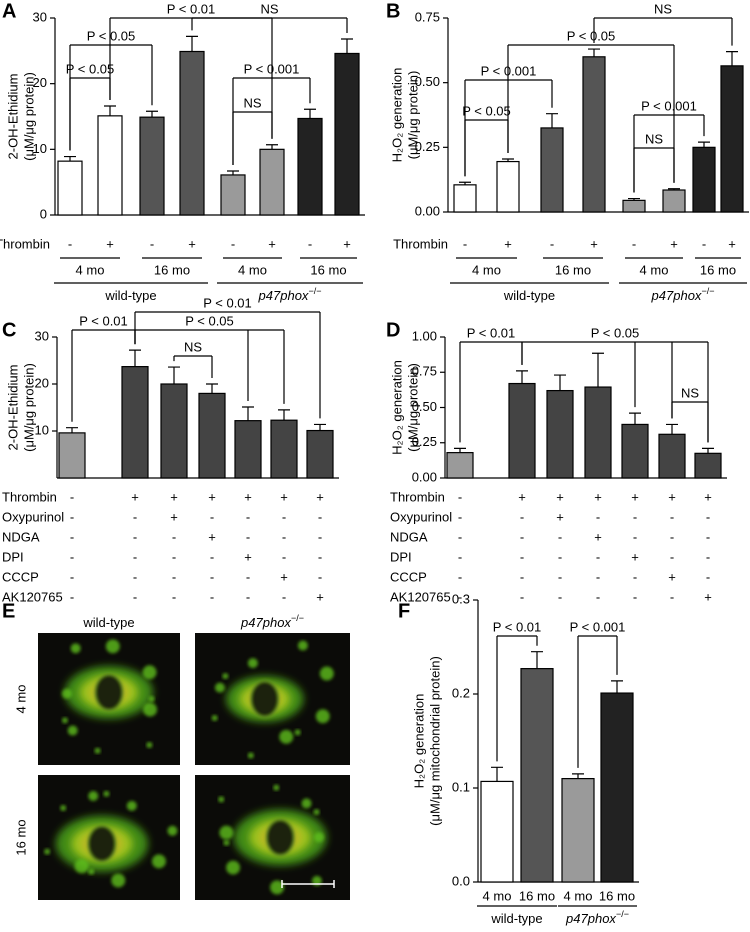 The height and width of the screenshot is (932, 750). Describe the element at coordinates (617, 895) in the screenshot. I see `group-label: 16 mo` at that location.